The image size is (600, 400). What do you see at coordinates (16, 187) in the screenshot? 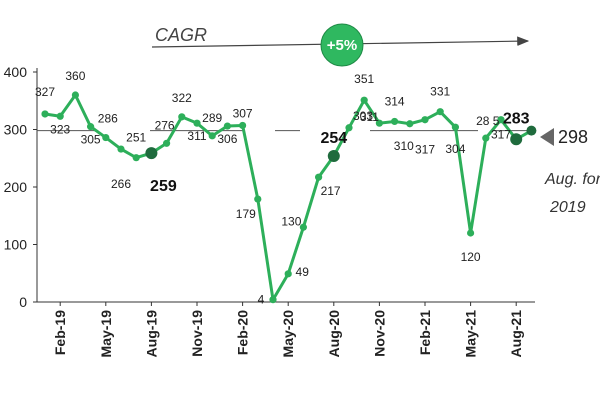
I see `y-tick-label: 200` at bounding box center [16, 187].